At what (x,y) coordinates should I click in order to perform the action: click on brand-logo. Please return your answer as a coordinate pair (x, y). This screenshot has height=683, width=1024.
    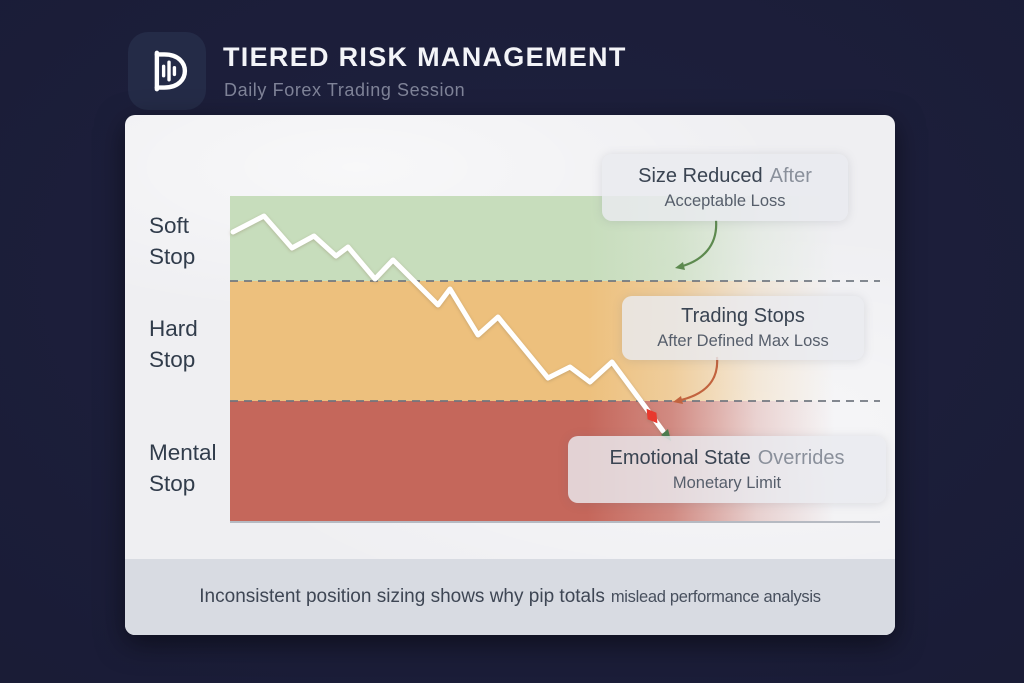
    Looking at the image, I should click on (167, 71).